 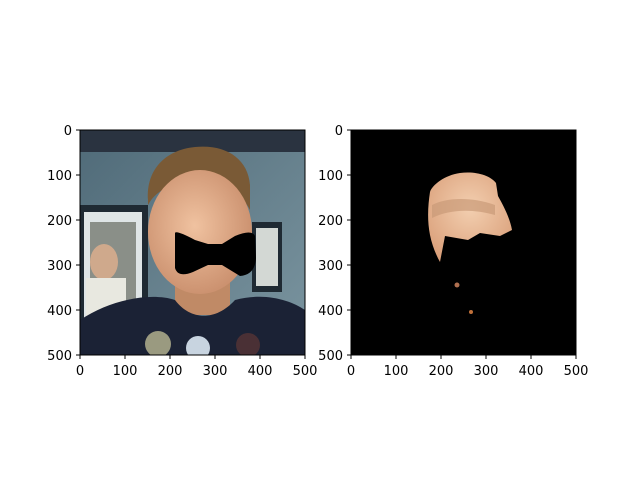 What do you see at coordinates (260, 371) in the screenshot?
I see `left-xtick-label: 400` at bounding box center [260, 371].